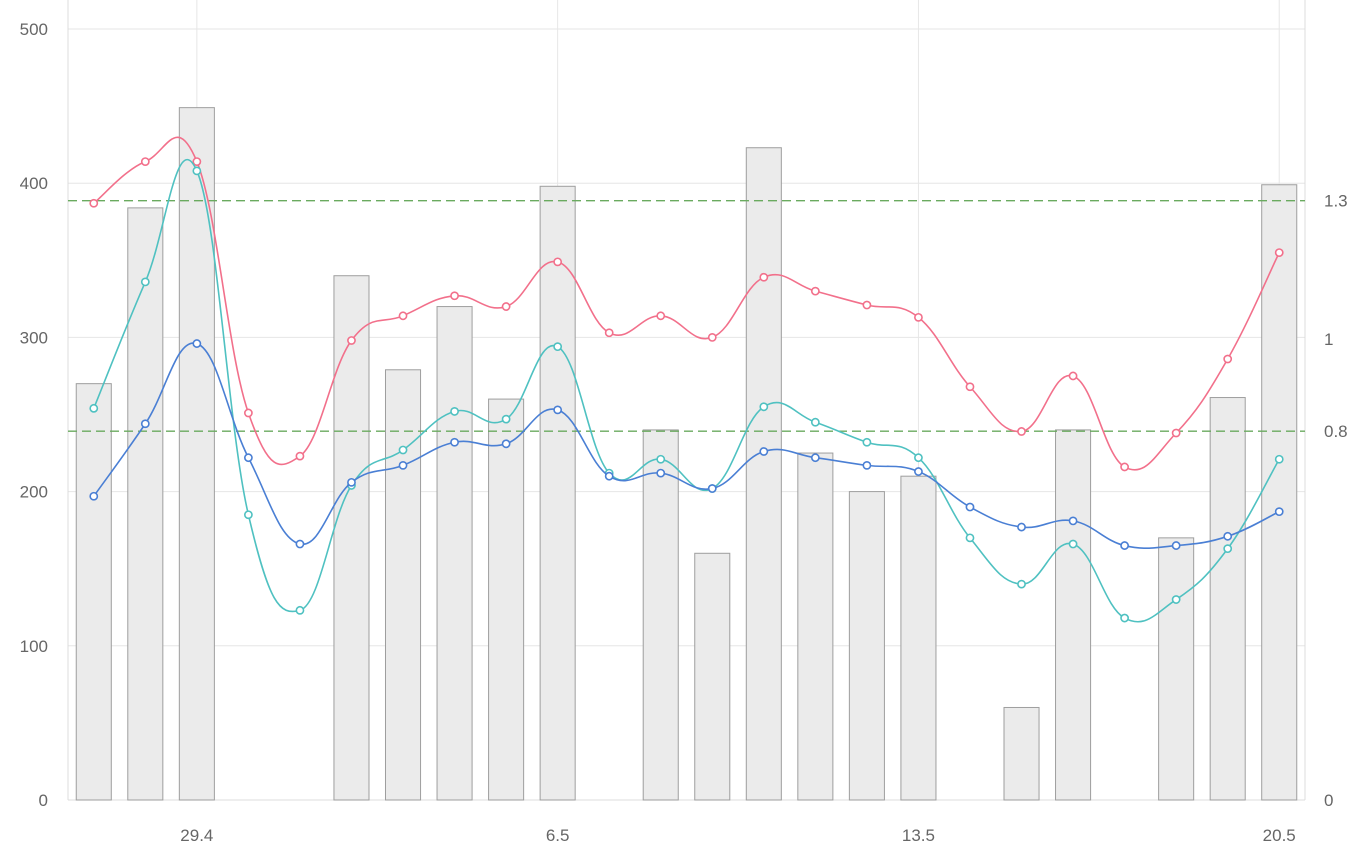 This screenshot has height=857, width=1366. Describe the element at coordinates (34, 646) in the screenshot. I see `y-left-tick-label: 100` at that location.